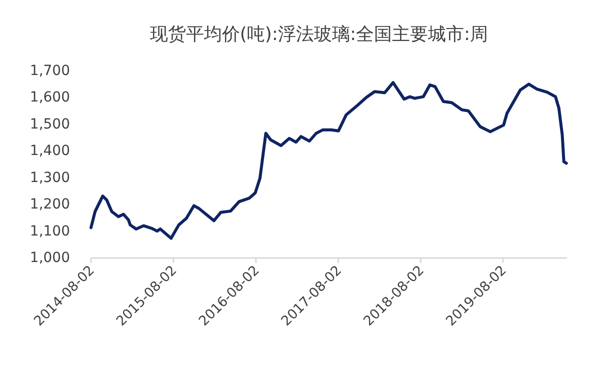 The height and width of the screenshot is (373, 592). I want to click on y-tick-label: 1,500, so click(50, 124).